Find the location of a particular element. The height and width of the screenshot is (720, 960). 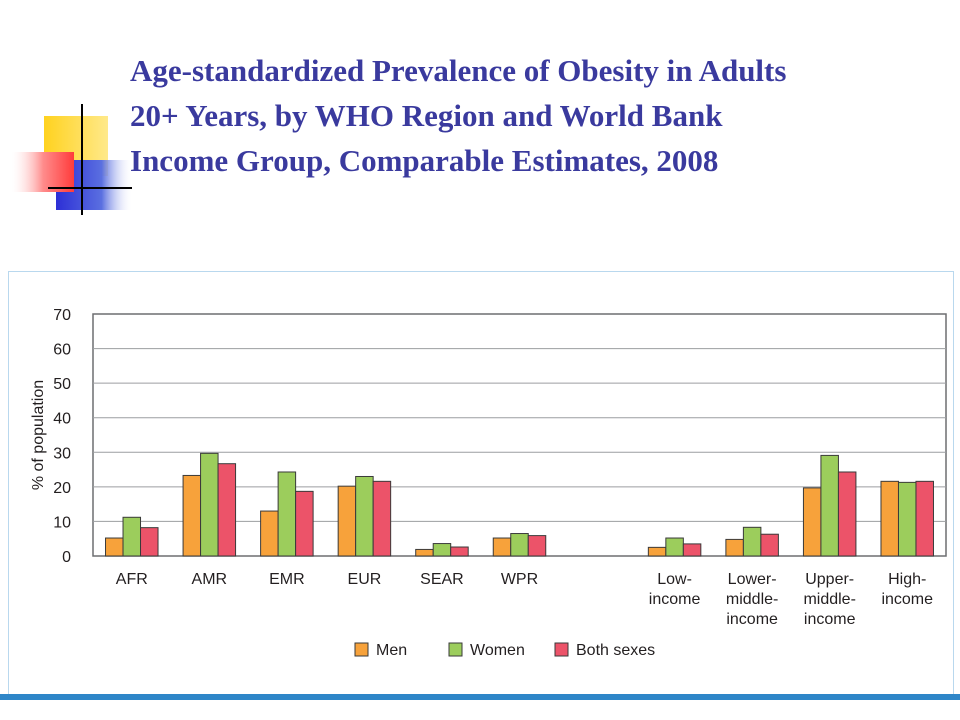

x-tick-label: High- is located at coordinates (907, 579).